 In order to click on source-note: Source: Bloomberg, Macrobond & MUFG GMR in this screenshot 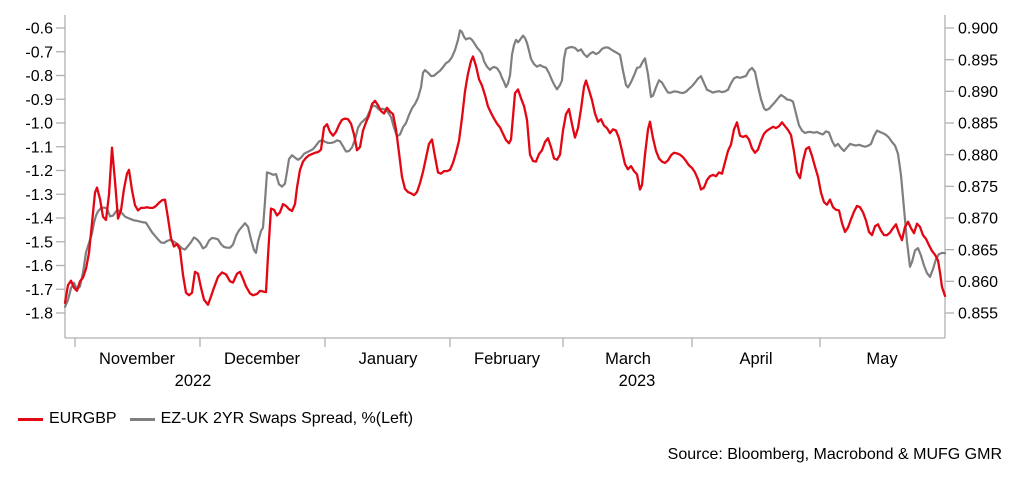, I will do `click(834, 454)`.